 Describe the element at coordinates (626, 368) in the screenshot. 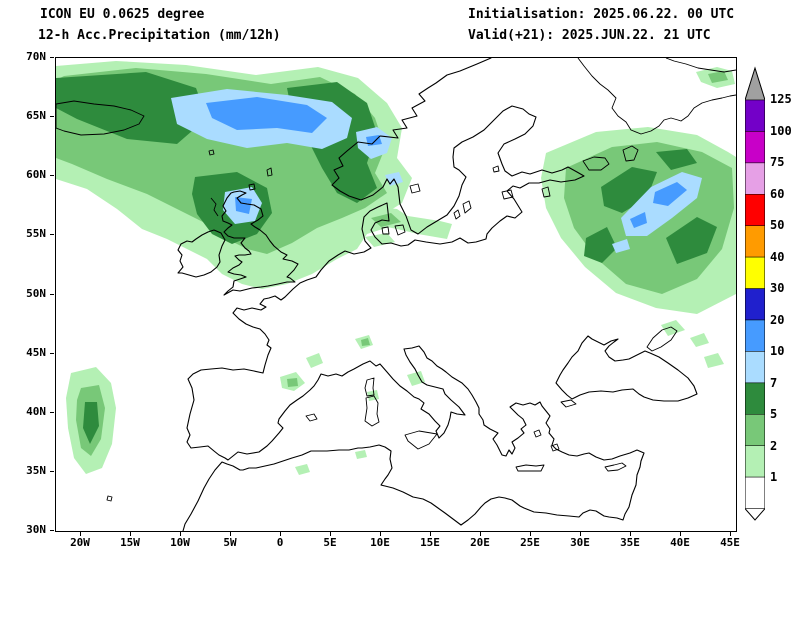

I see `coastline-black-sea` at that location.